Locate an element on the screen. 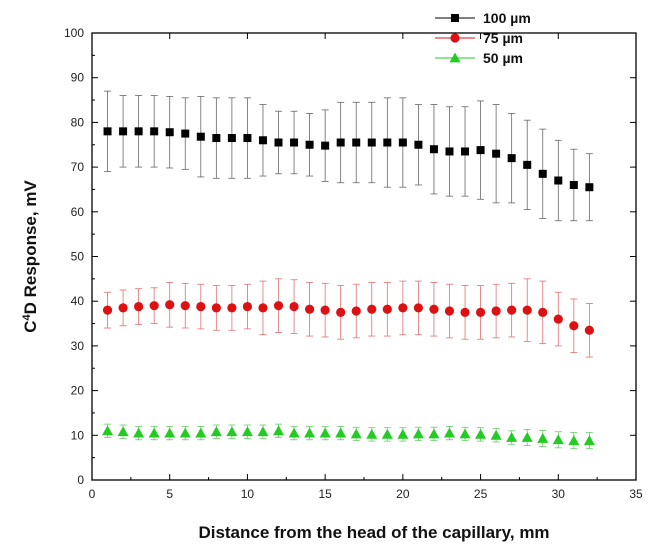 The width and height of the screenshot is (653, 549). x-tick-label: 10 is located at coordinates (248, 494).